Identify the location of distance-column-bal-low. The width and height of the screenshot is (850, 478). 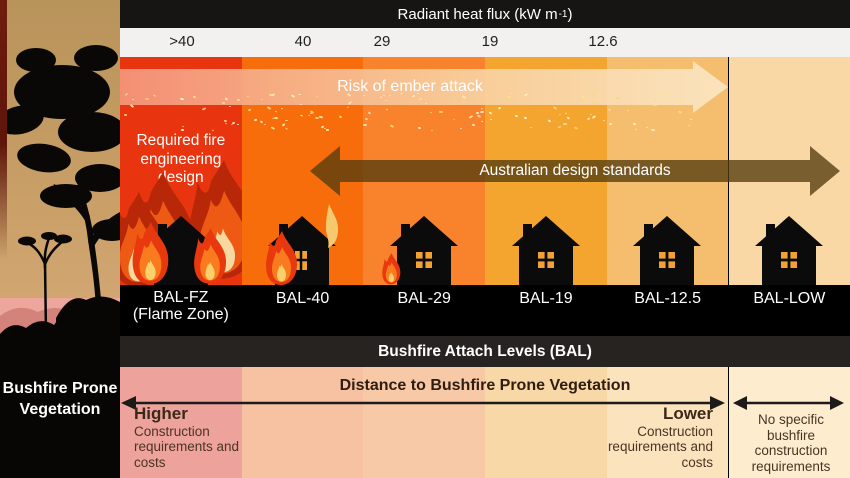
(789, 422).